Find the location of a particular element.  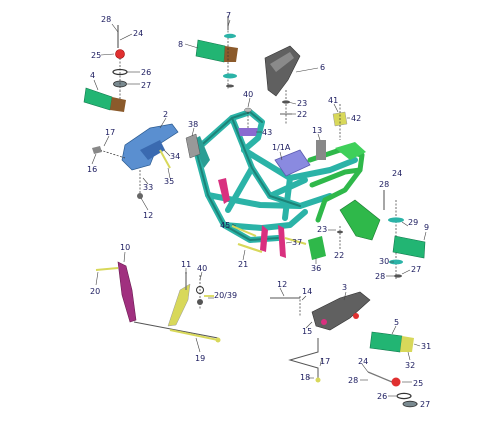

part-label-32: 32 is located at coordinates (410, 365).